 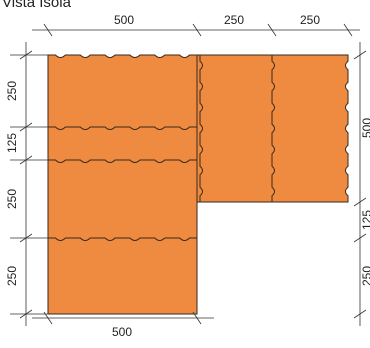 I want to click on dim-label-right-1: 500, so click(x=365, y=128).